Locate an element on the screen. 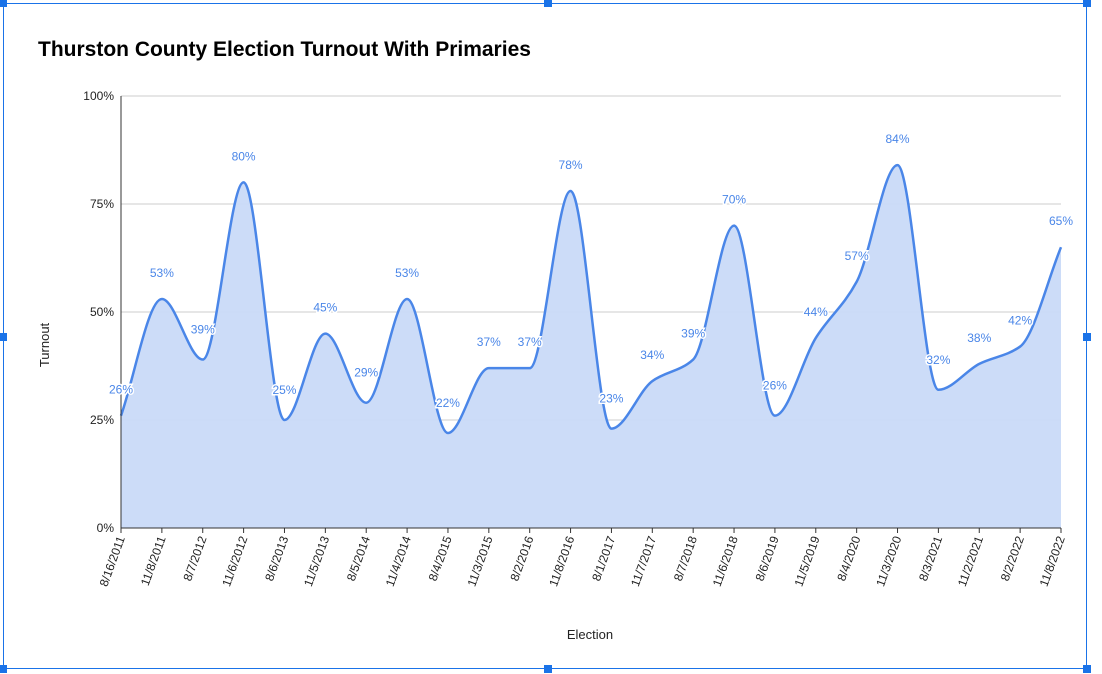 Image resolution: width=1102 pixels, height=674 pixels. data-label: 38% is located at coordinates (979, 338).